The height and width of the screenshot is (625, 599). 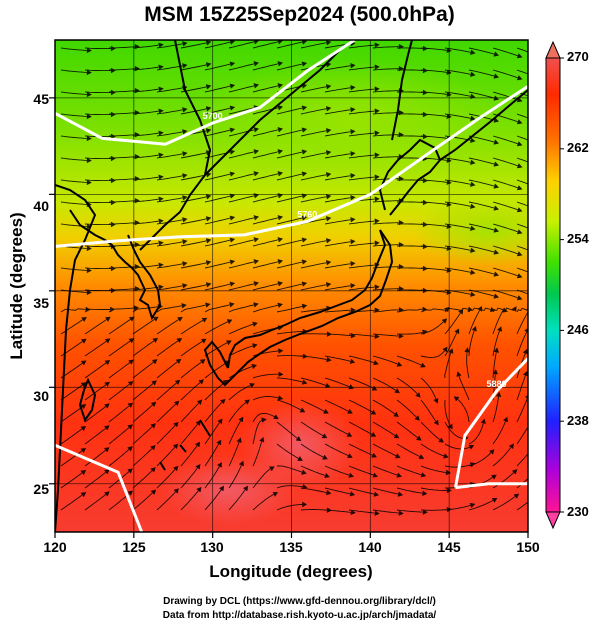 I want to click on x-tick-label: 135, so click(x=291, y=547).